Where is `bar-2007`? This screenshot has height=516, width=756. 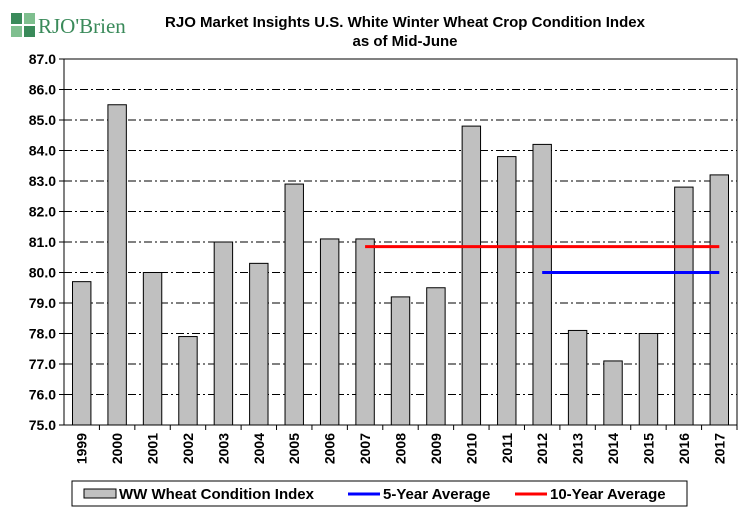 bar-2007 is located at coordinates (365, 332).